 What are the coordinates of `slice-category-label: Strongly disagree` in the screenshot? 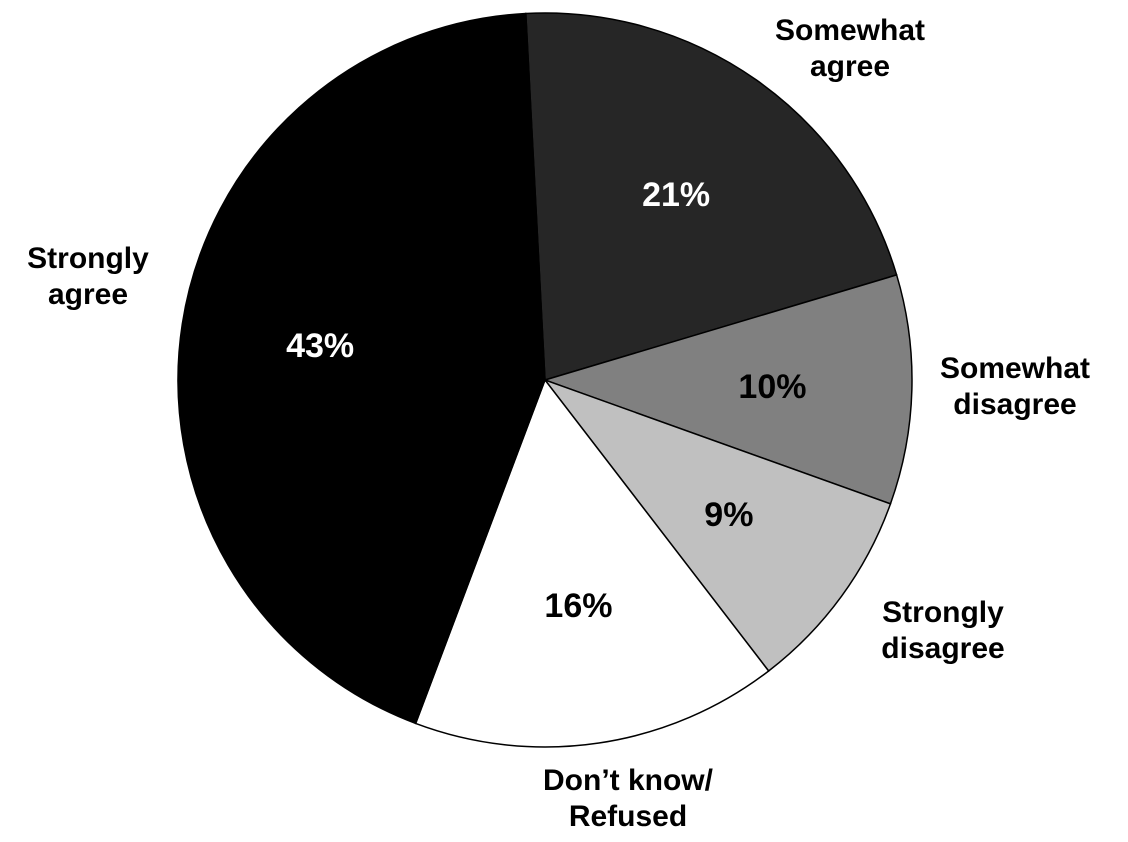 It's located at (942, 630).